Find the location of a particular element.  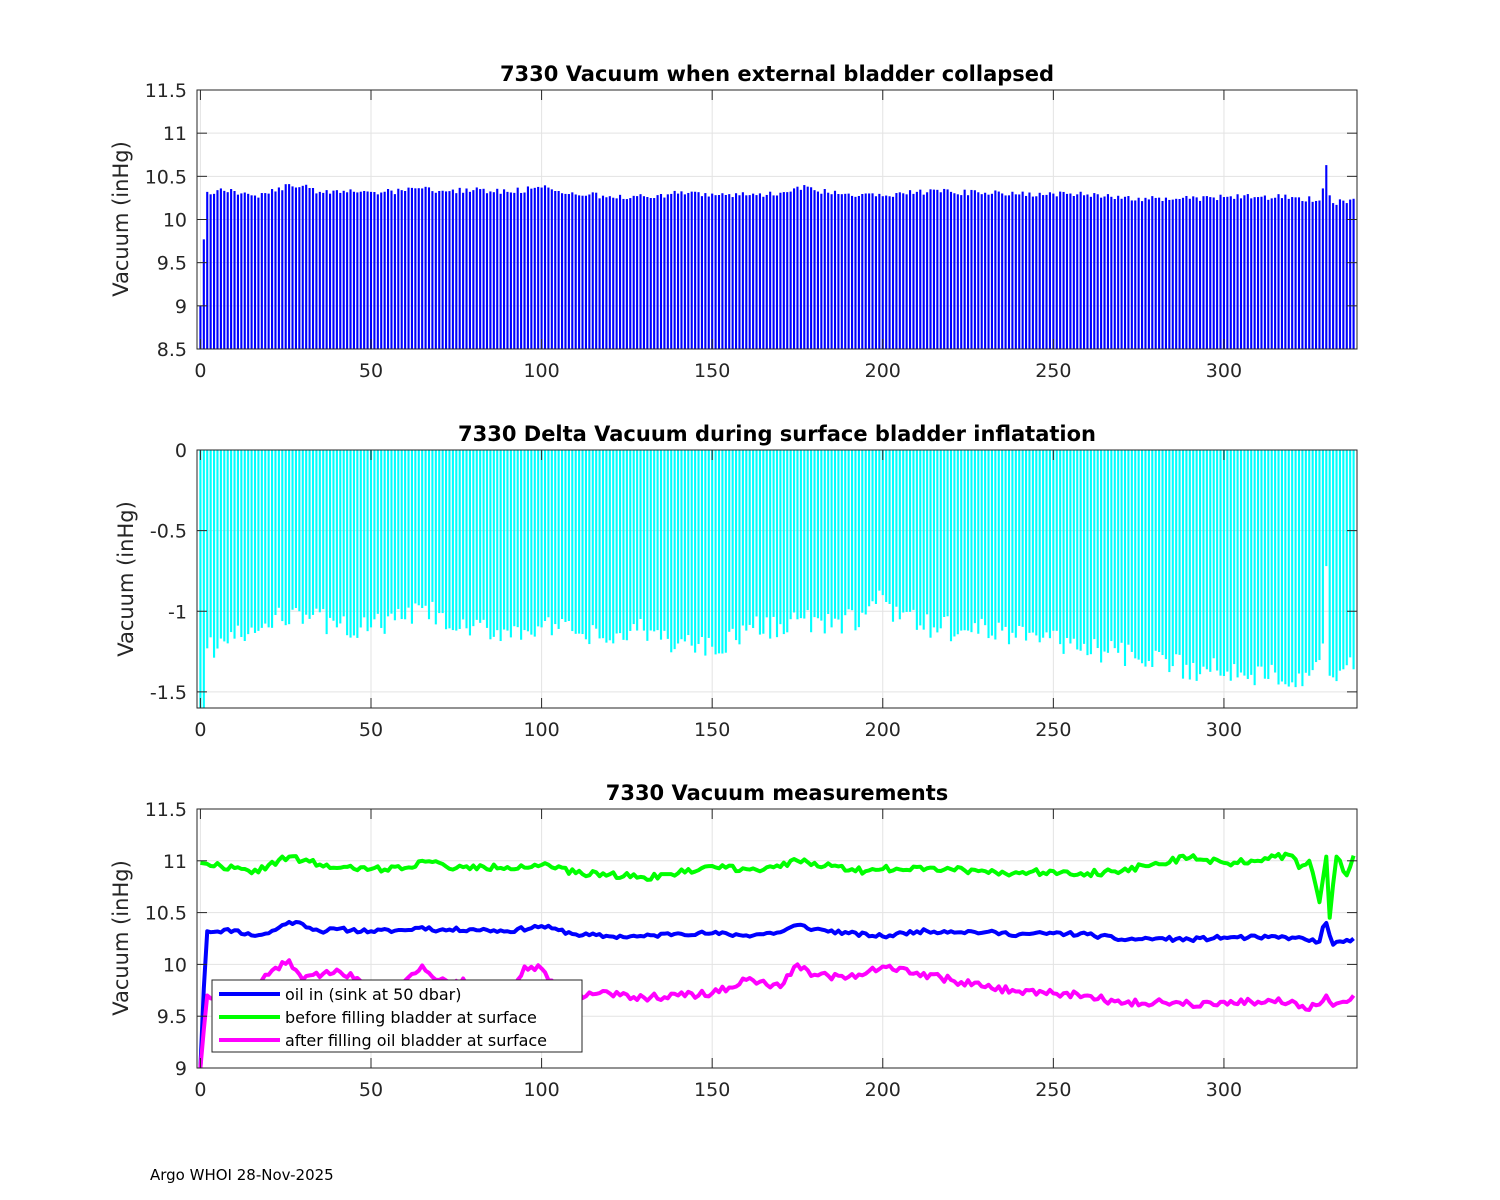

y-tick-label: 10.5 is located at coordinates (166, 914).